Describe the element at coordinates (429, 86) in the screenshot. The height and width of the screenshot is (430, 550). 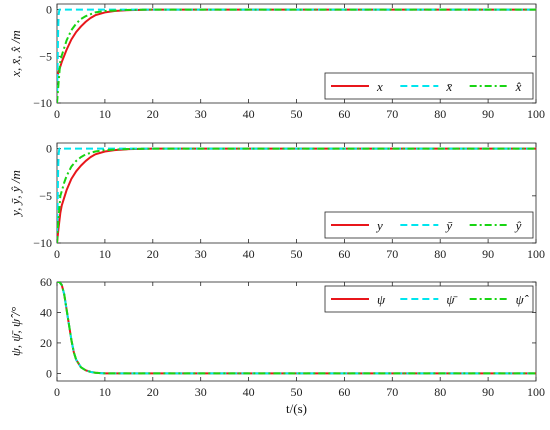
I see `legend: x x̄ x̂` at that location.